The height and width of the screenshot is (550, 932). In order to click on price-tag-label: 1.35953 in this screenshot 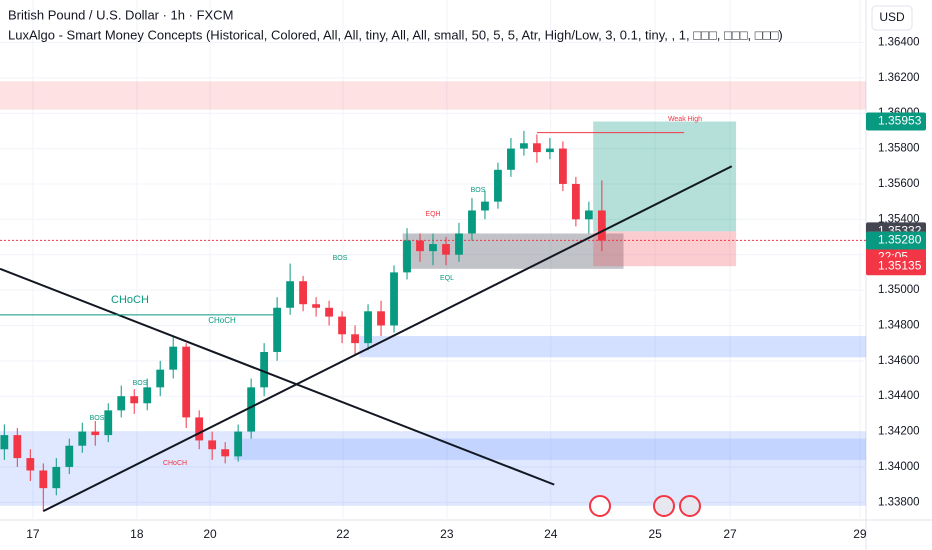, I will do `click(900, 121)`.